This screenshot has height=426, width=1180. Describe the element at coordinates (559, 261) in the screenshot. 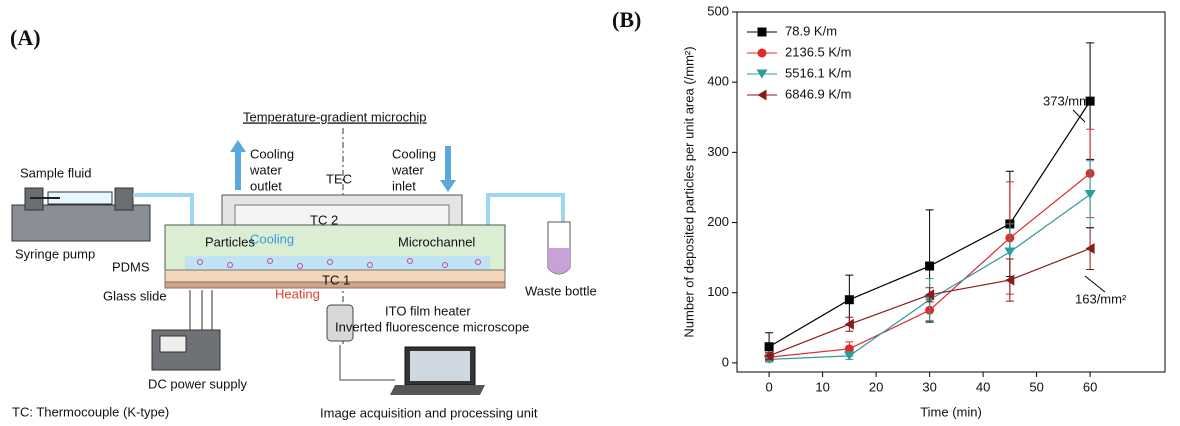

I see `waste-liquid` at that location.